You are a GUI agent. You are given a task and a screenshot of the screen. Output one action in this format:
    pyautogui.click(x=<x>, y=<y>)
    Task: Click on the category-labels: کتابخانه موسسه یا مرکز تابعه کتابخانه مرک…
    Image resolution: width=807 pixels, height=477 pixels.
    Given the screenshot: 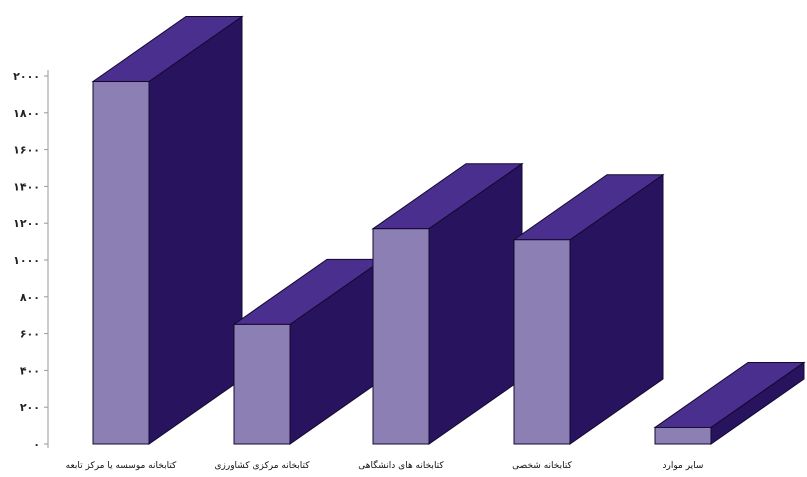 What is the action you would take?
    pyautogui.click(x=385, y=465)
    